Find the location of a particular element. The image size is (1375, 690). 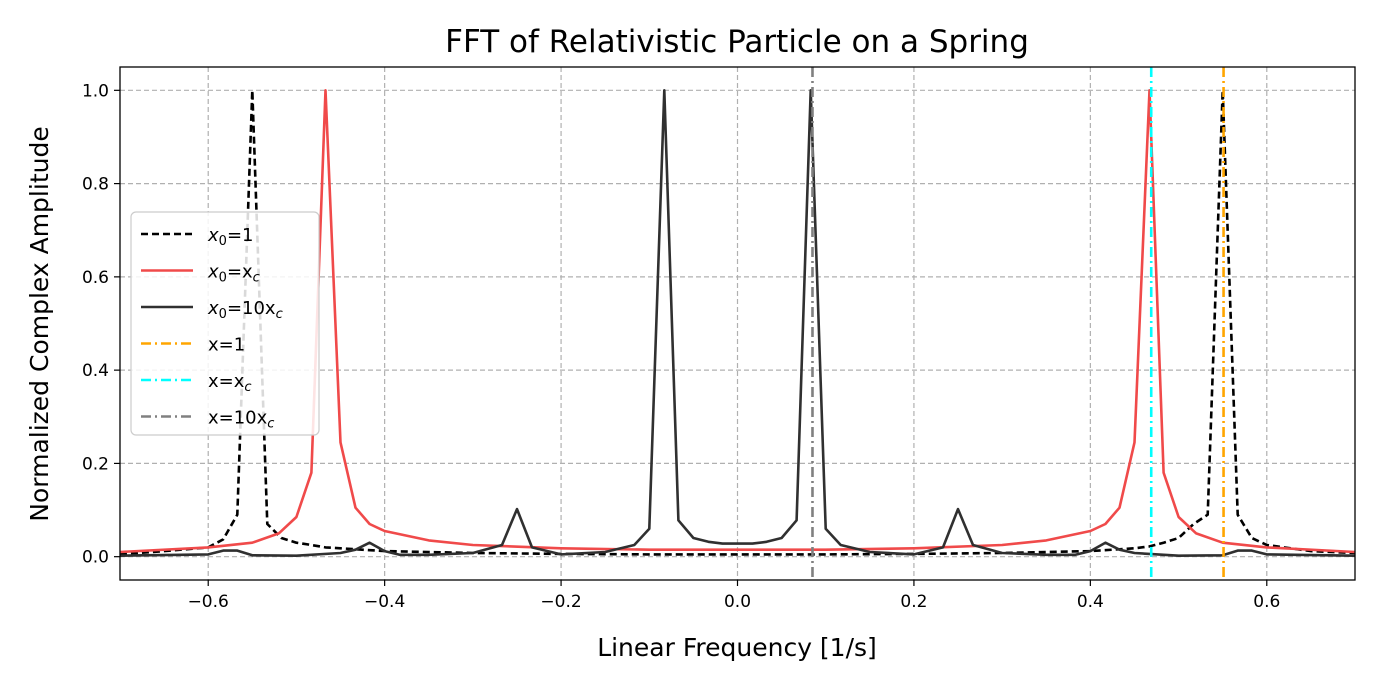

legend-label: x0=10xc is located at coordinates (245, 310).